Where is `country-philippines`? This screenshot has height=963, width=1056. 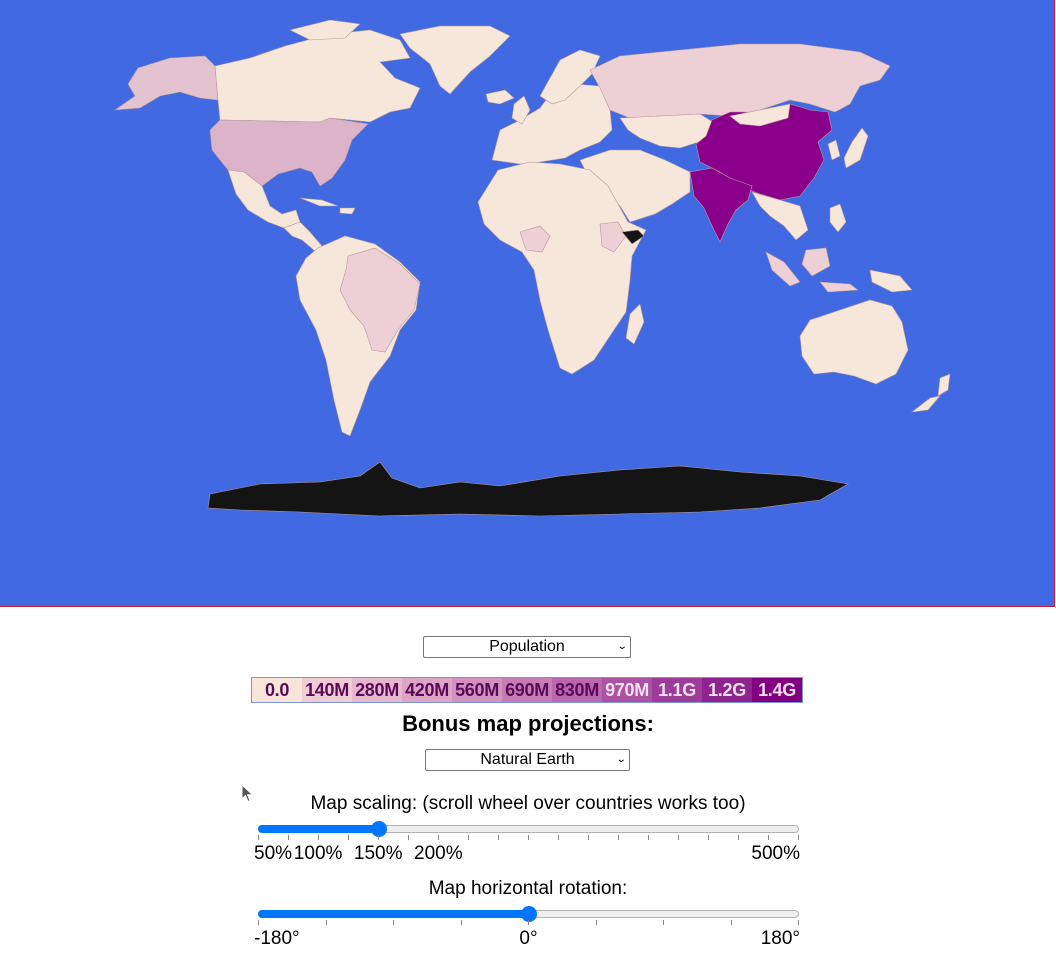 country-philippines is located at coordinates (838, 218).